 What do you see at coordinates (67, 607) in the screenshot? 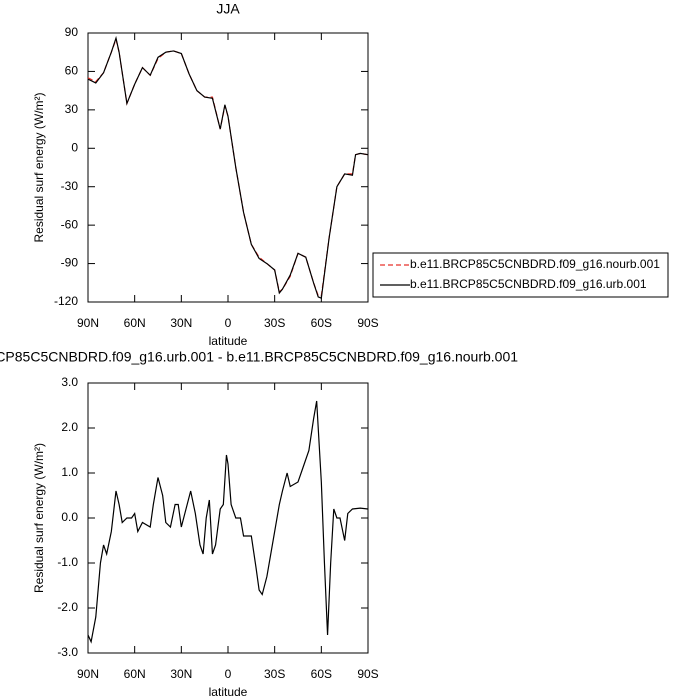
I see `y-tick-label: -2.0` at bounding box center [67, 607].